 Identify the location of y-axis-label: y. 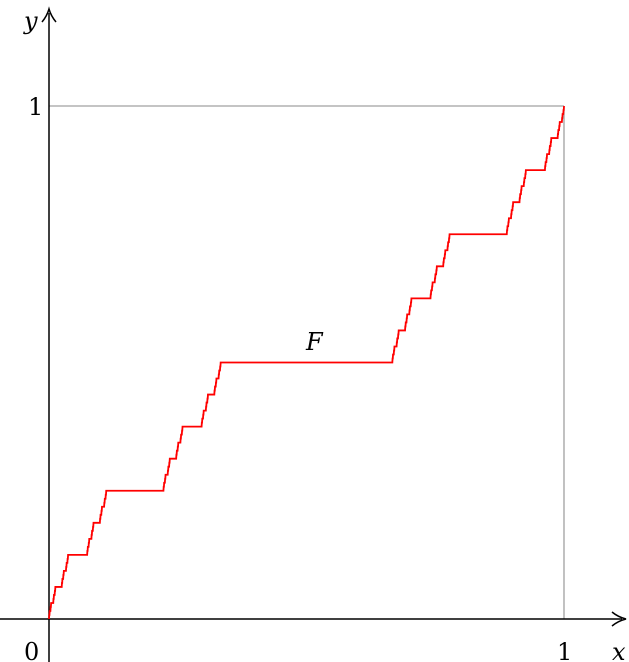
(30, 21).